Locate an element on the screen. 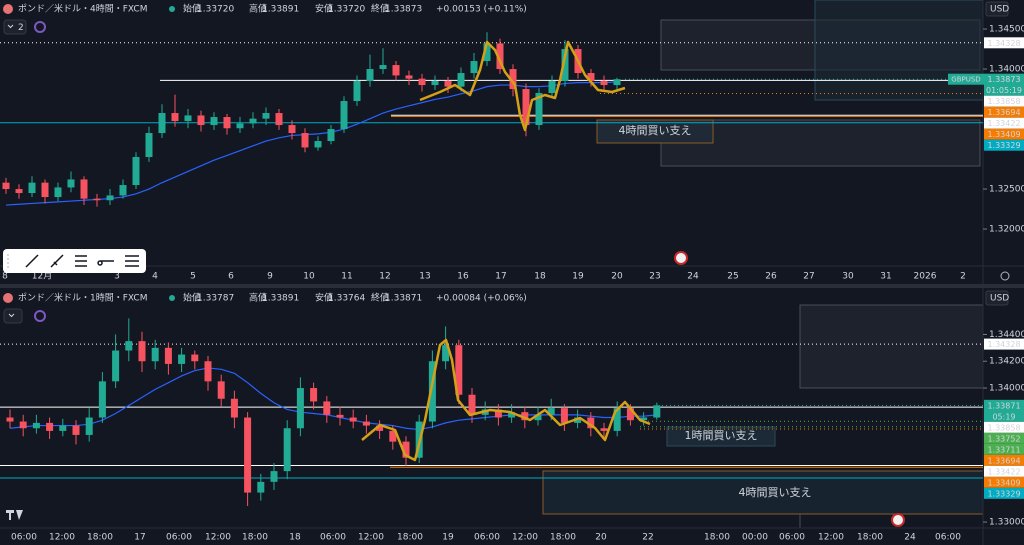 This screenshot has height=545, width=1024. channel-tool is located at coordinates (132, 261).